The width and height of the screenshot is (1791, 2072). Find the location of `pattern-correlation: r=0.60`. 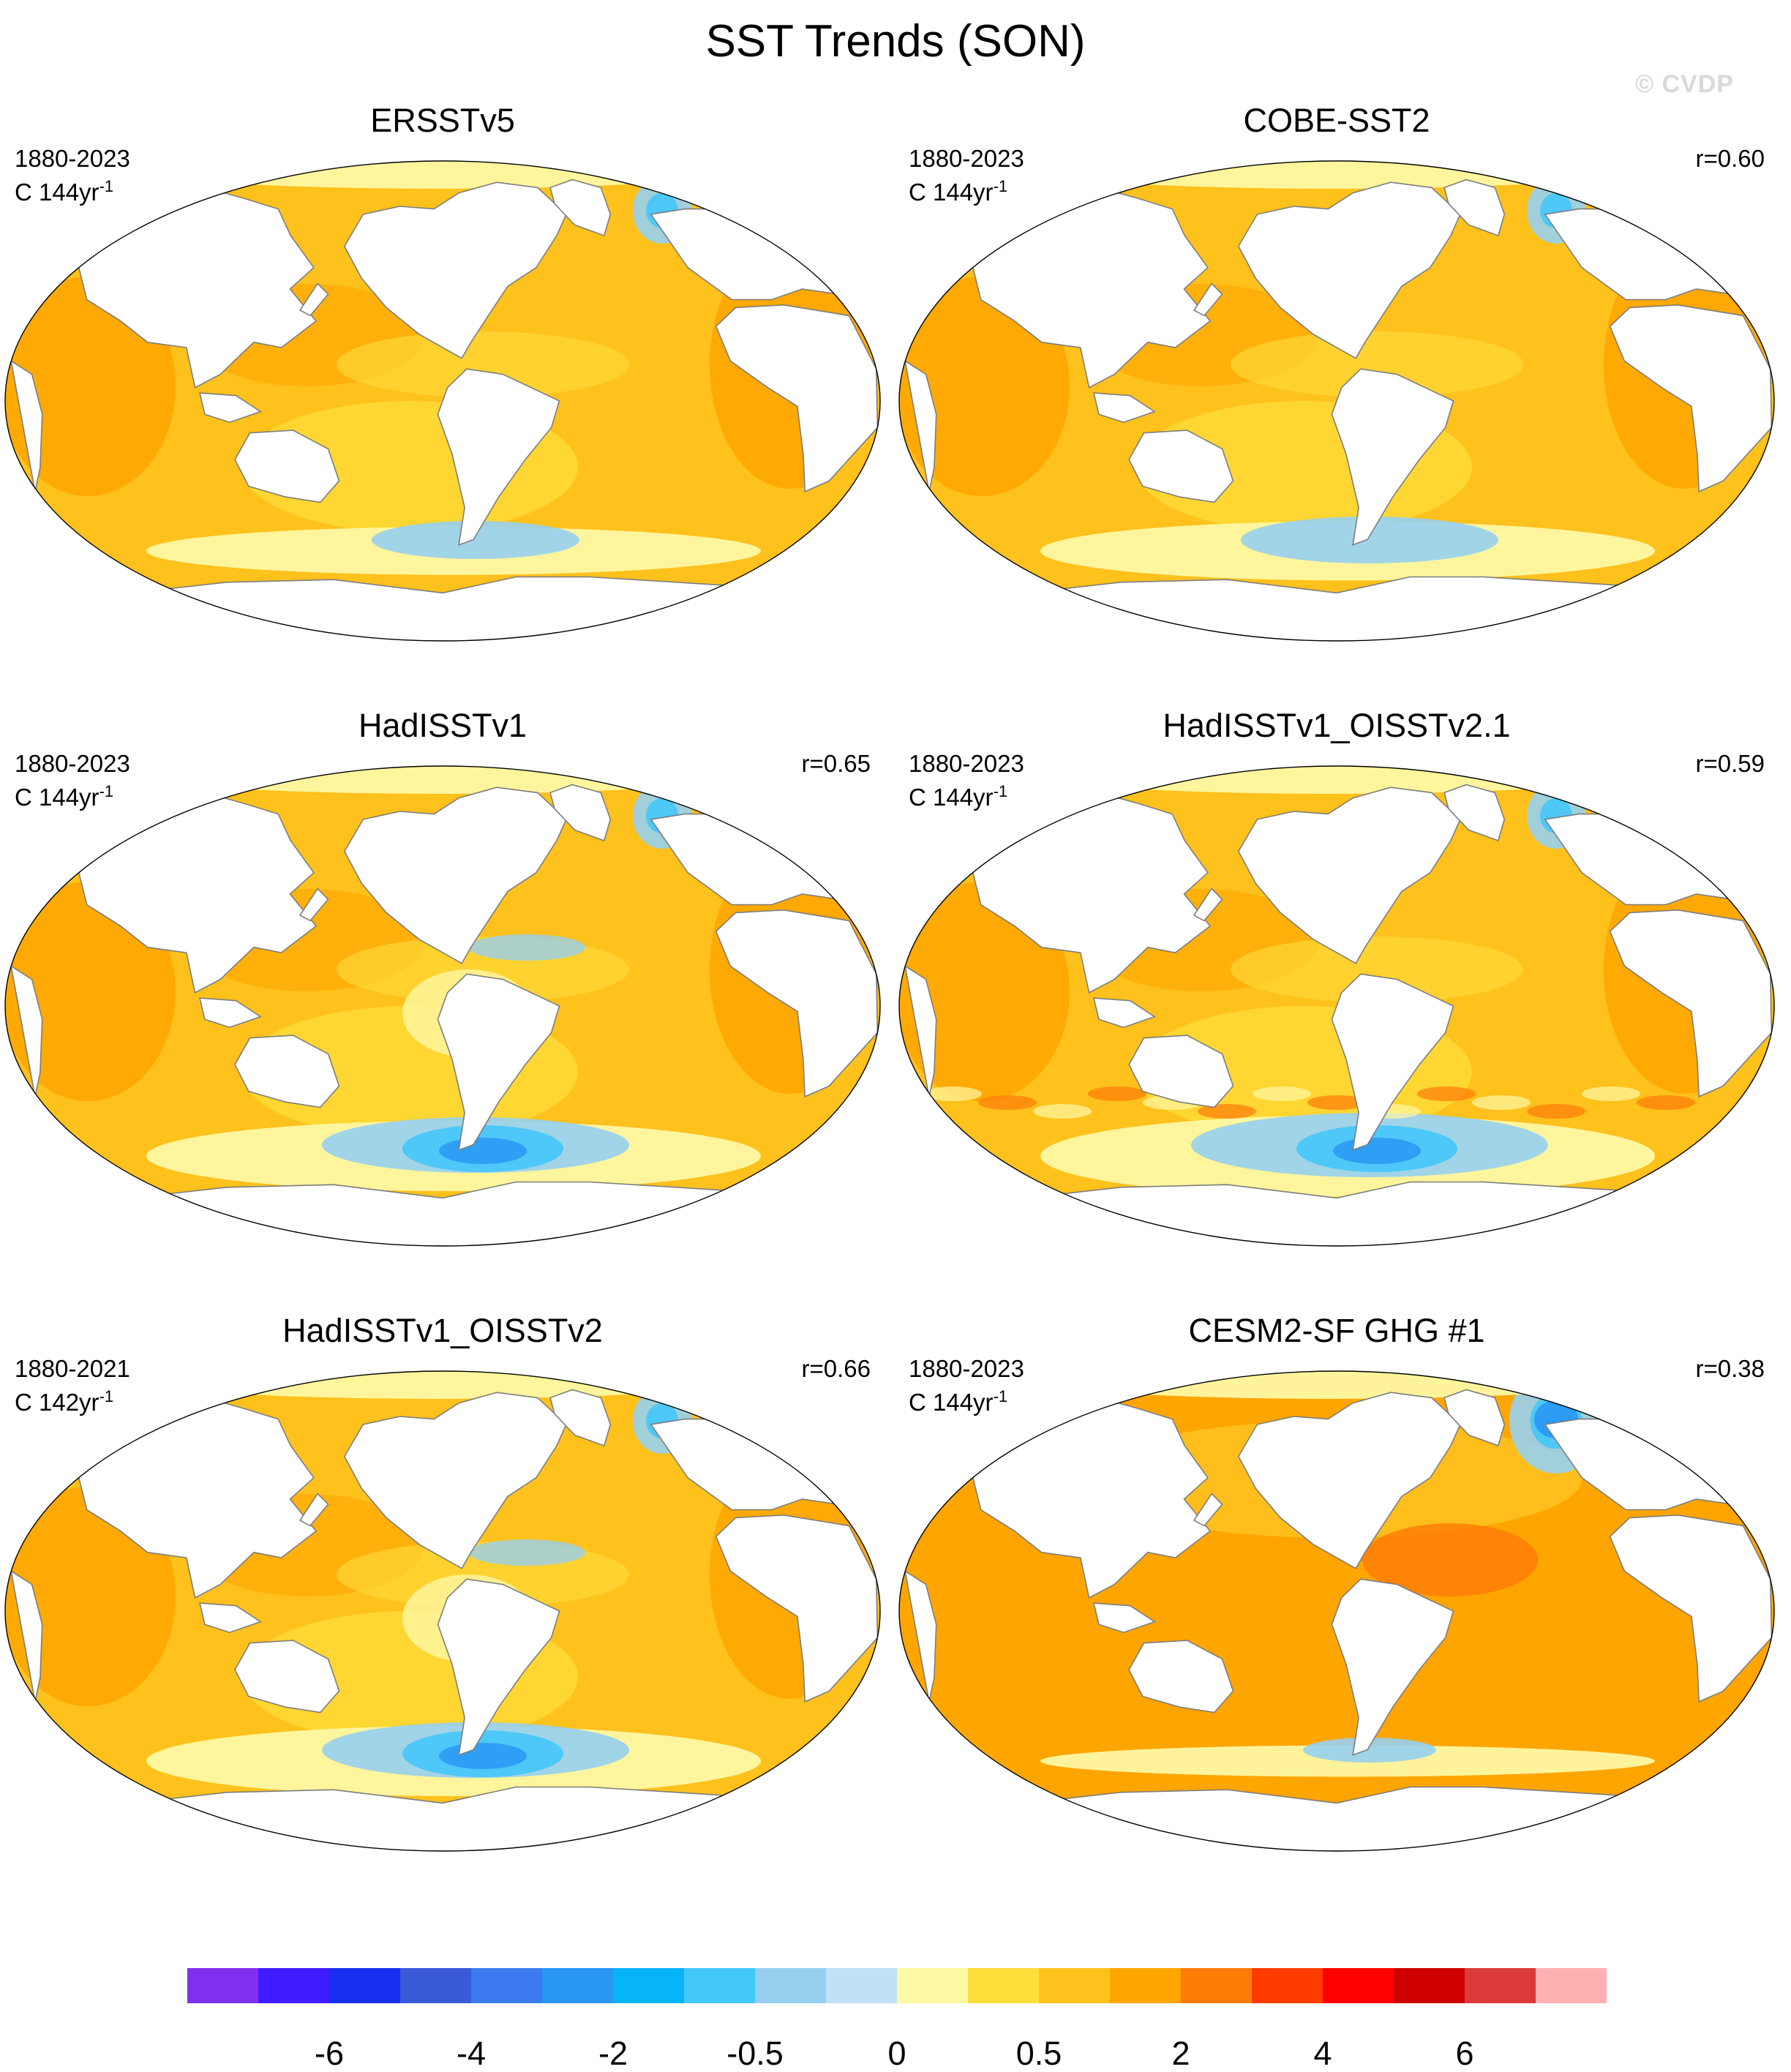

pattern-correlation: r=0.60 is located at coordinates (1730, 158).